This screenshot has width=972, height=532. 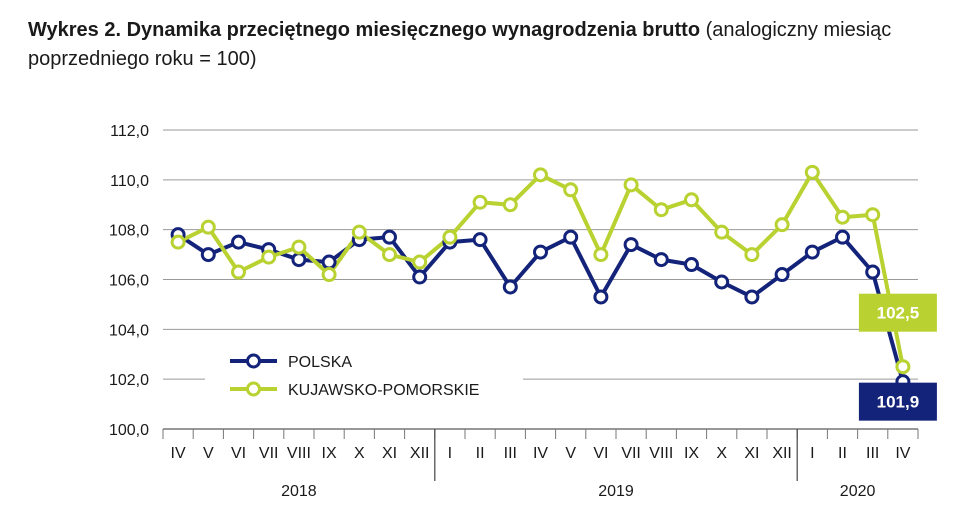 What do you see at coordinates (129, 231) in the screenshot?
I see `y-tick-label: 108,0` at bounding box center [129, 231].